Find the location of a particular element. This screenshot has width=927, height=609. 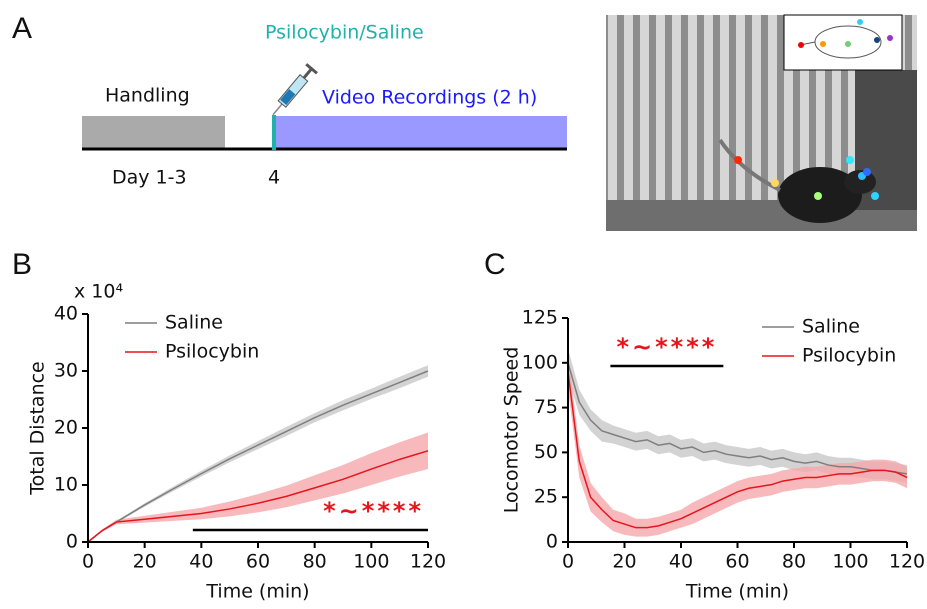

y-multiplier: x 10⁴ is located at coordinates (98, 292).